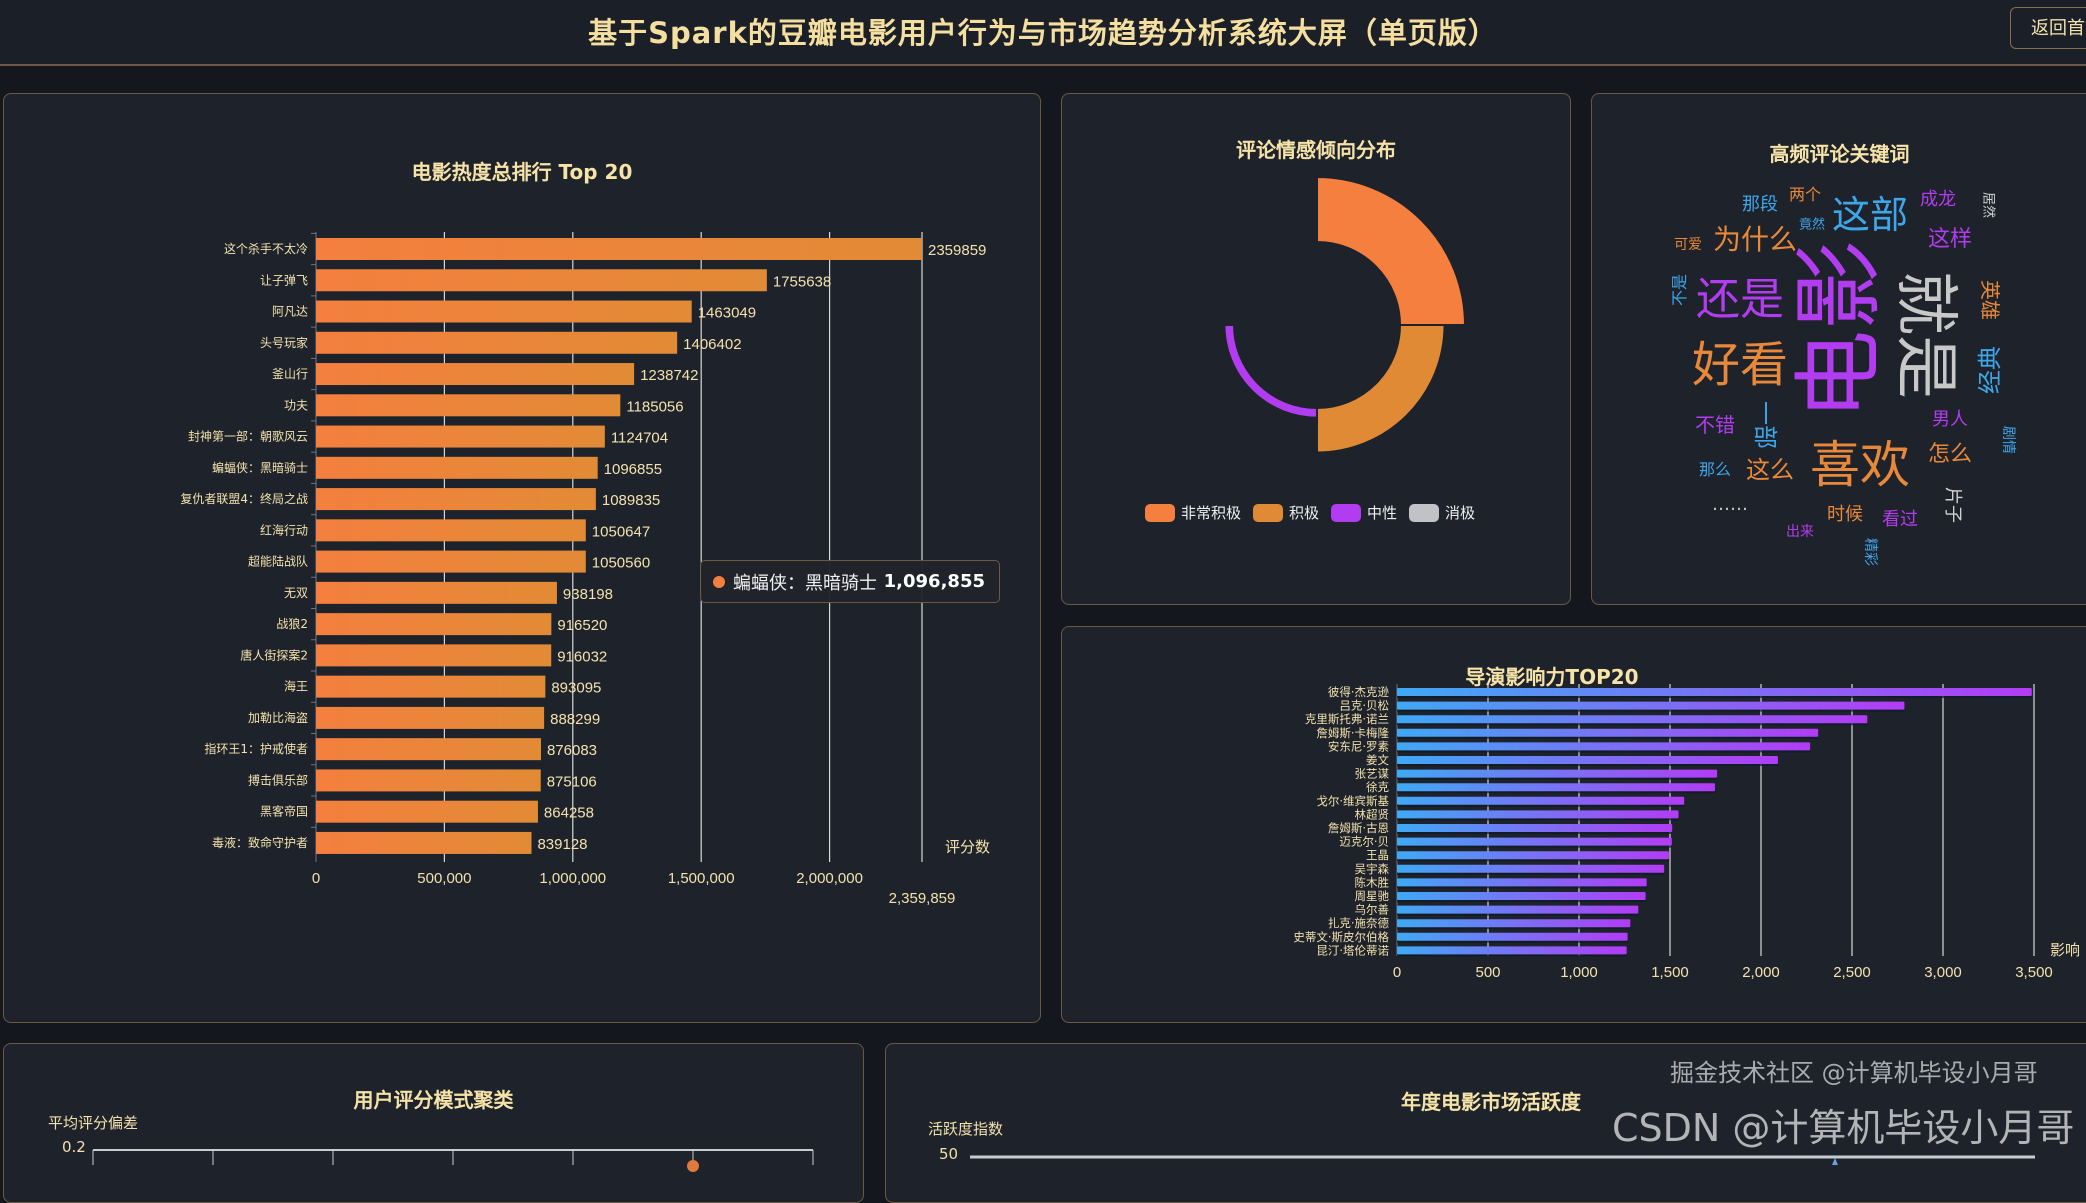 Image resolution: width=2086 pixels, height=1203 pixels. I want to click on category-label: 搏击俱乐部, so click(278, 779).